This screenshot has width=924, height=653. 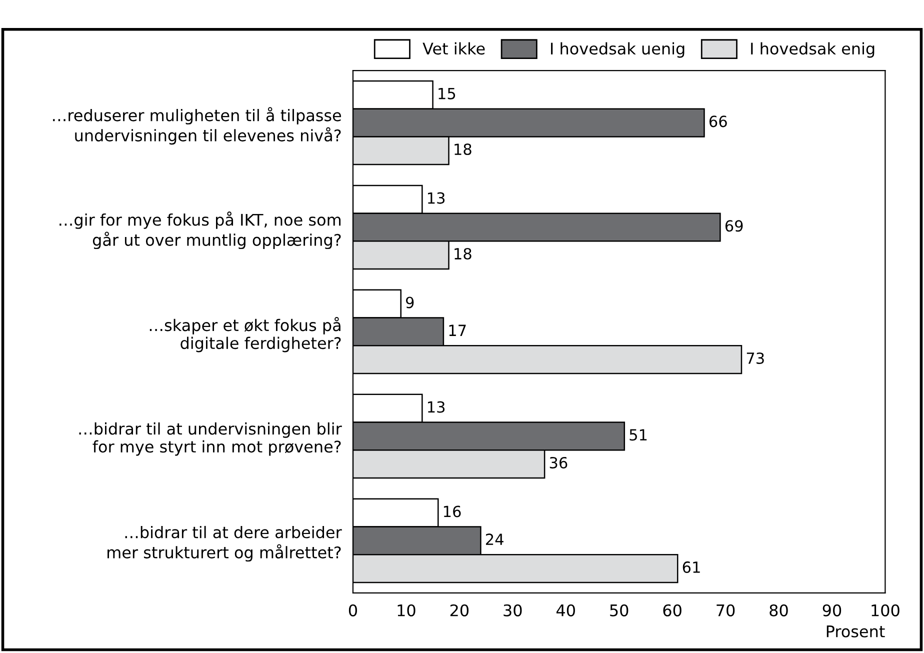 I want to click on x-tick-label: 70, so click(x=725, y=610).